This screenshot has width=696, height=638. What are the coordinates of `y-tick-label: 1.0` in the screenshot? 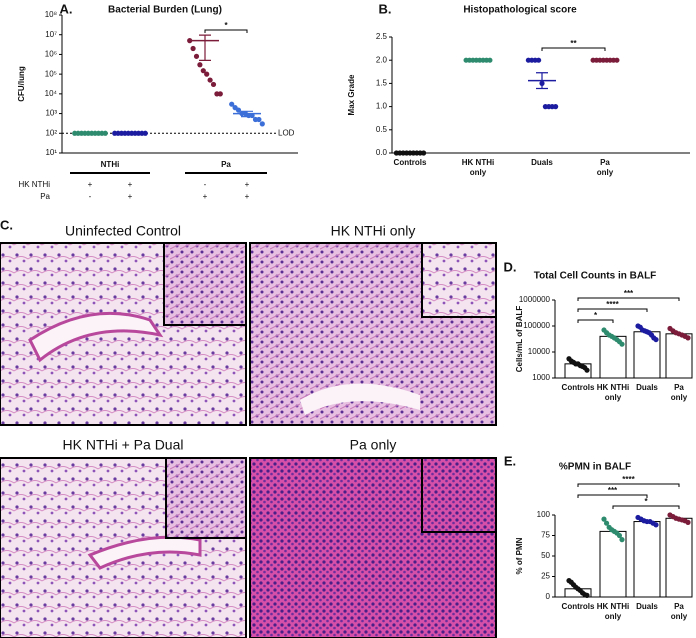 It's located at (382, 106).